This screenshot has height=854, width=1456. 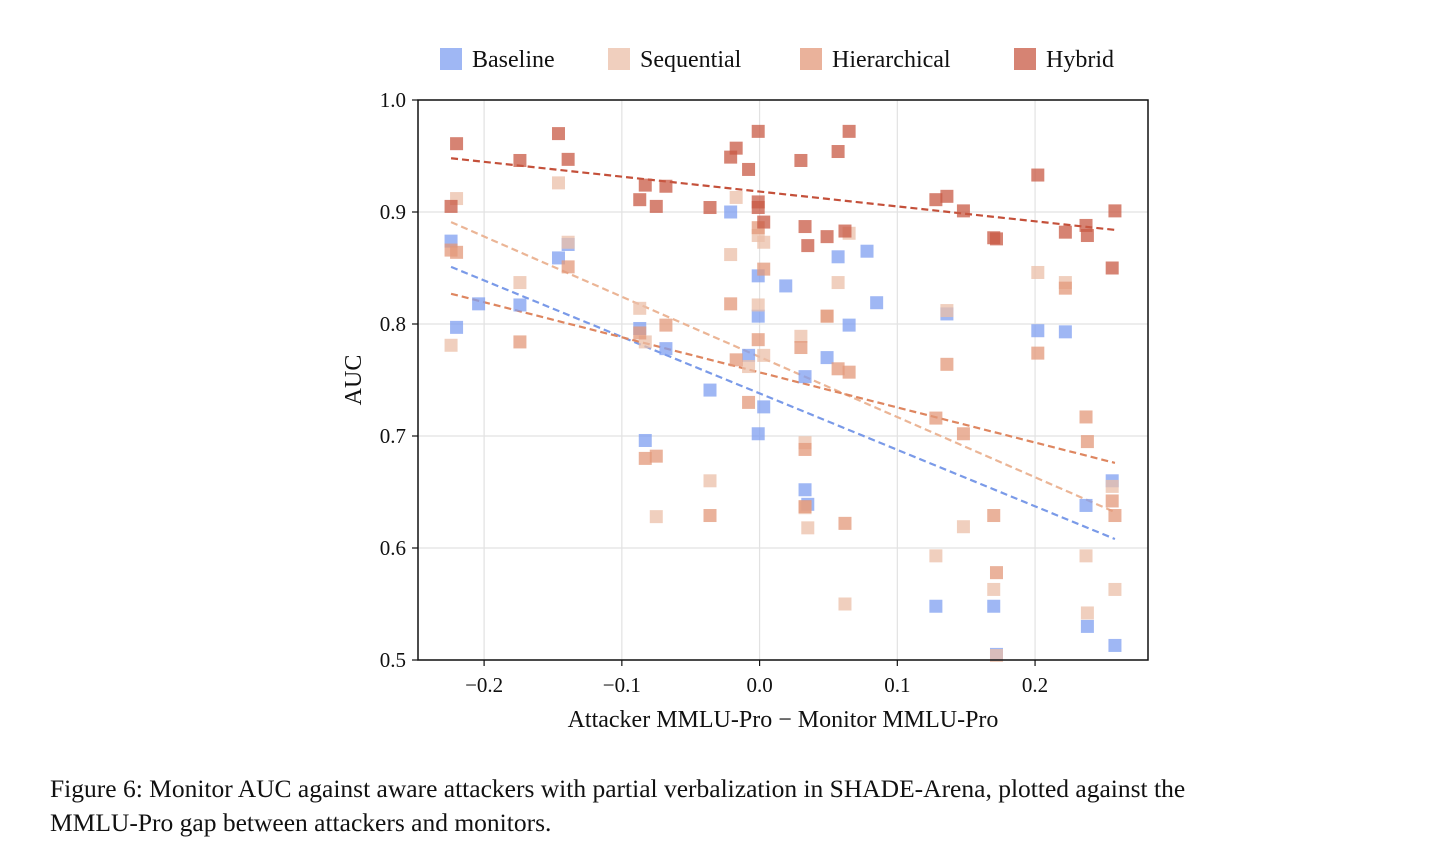 What do you see at coordinates (619, 59) in the screenshot?
I see `legend-swatch-sequential` at bounding box center [619, 59].